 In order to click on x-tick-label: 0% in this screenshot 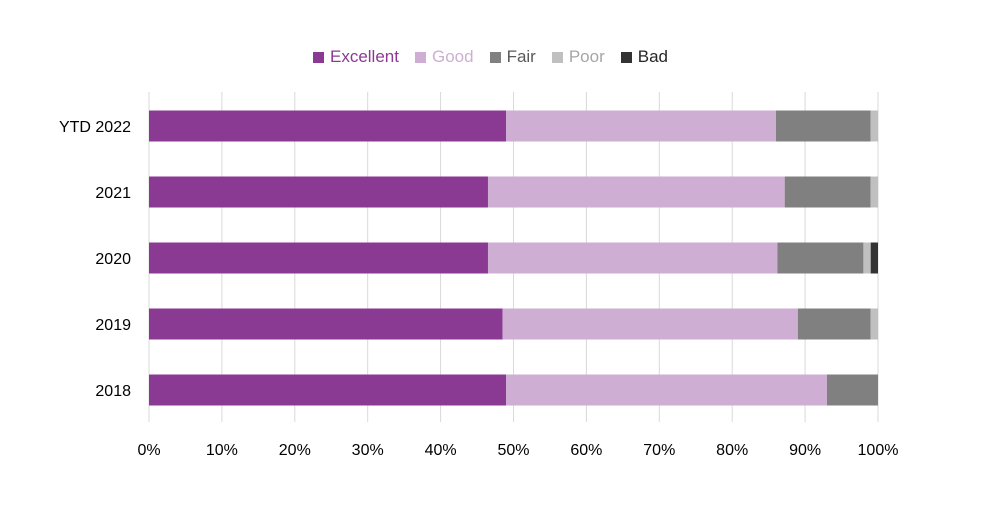, I will do `click(148, 450)`.